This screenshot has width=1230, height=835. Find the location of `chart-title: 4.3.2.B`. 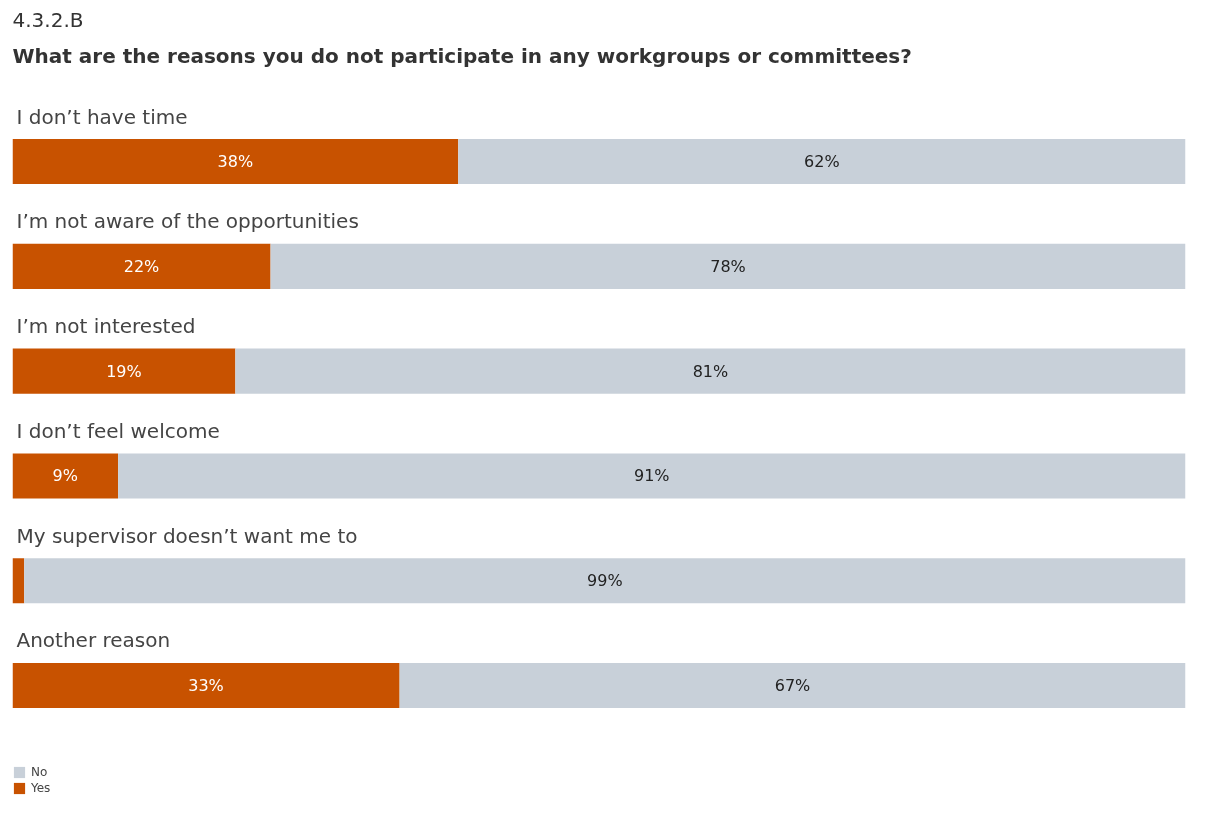

chart-title: 4.3.2.B is located at coordinates (48, 19).